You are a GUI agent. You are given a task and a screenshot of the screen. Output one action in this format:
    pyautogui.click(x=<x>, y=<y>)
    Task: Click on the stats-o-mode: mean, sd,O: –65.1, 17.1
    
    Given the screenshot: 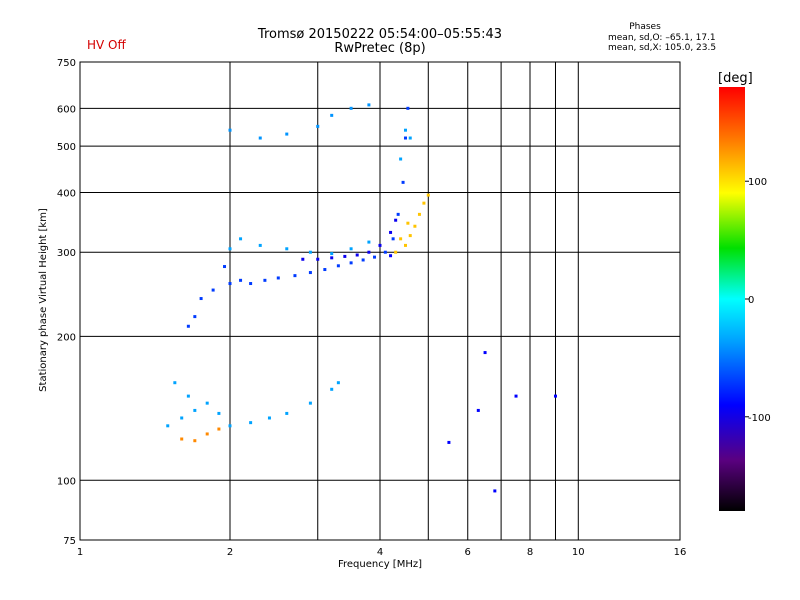 What is the action you would take?
    pyautogui.click(x=662, y=38)
    